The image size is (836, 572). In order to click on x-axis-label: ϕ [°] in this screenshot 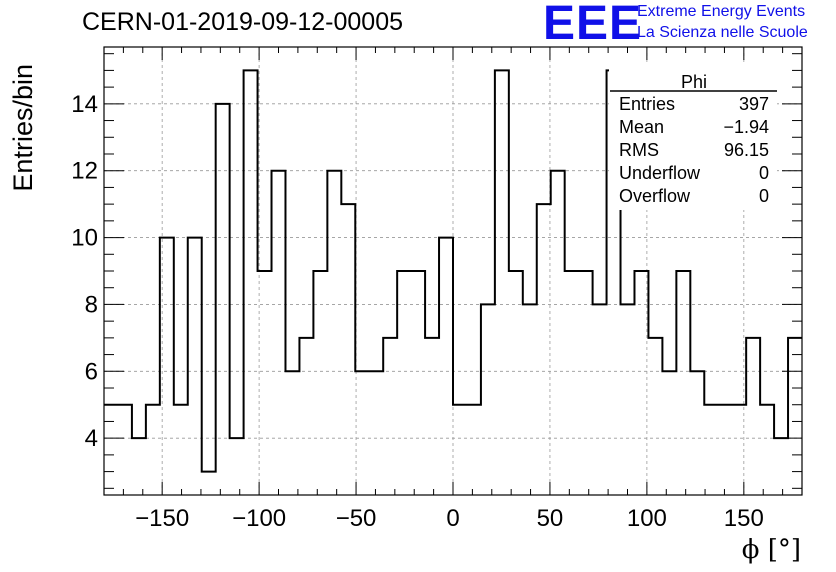, I will do `click(771, 550)`.